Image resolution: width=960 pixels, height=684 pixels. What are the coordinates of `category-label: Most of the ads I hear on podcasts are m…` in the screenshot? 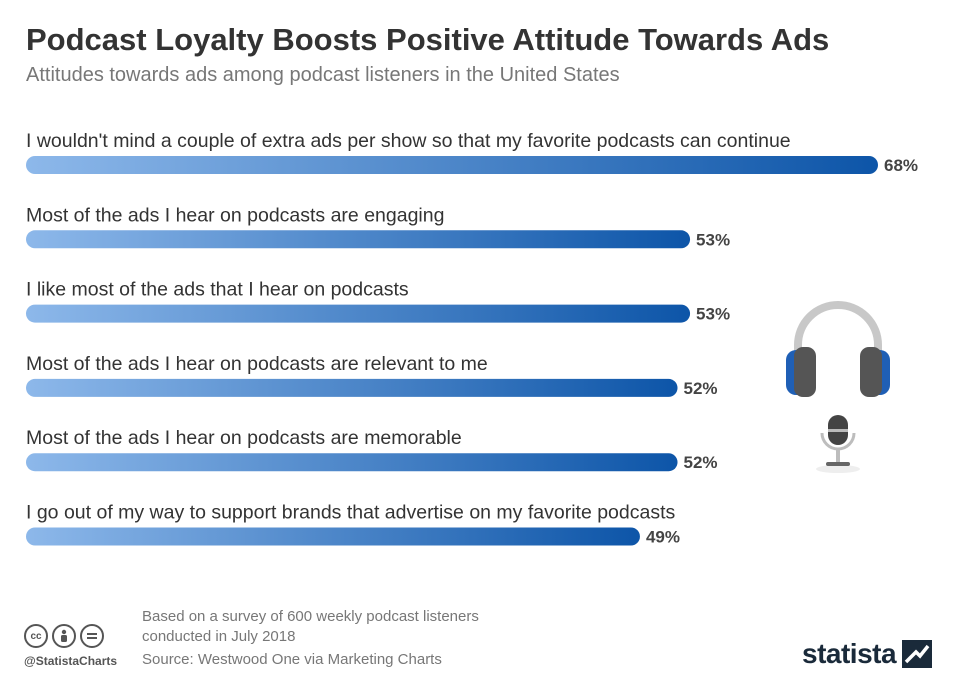 It's located at (244, 438).